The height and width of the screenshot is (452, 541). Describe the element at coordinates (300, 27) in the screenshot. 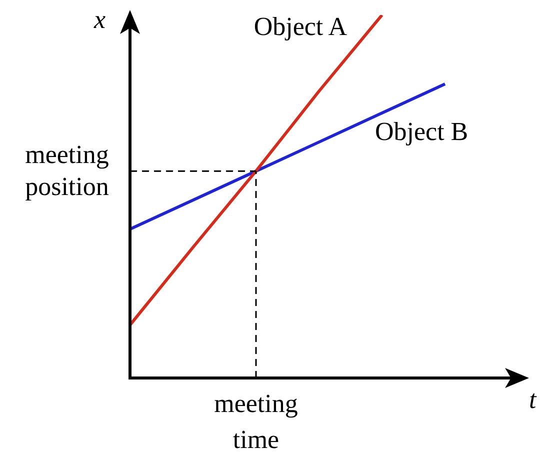

I see `series-label: Object A` at that location.